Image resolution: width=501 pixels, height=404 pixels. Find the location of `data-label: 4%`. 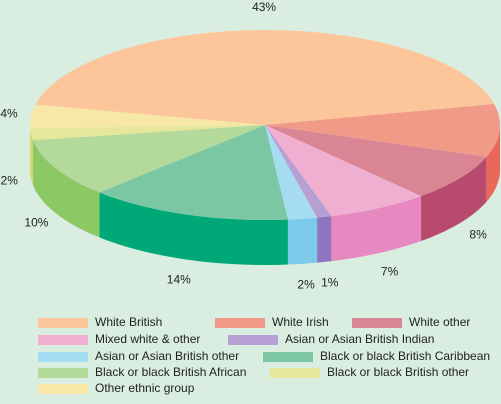

data-label: 4% is located at coordinates (9, 114).